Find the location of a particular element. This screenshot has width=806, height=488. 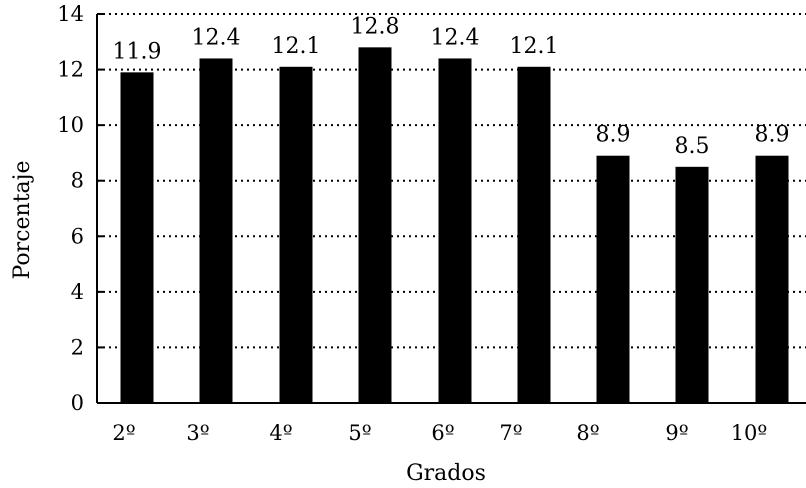

x-tick-label: 2º is located at coordinates (123, 433).